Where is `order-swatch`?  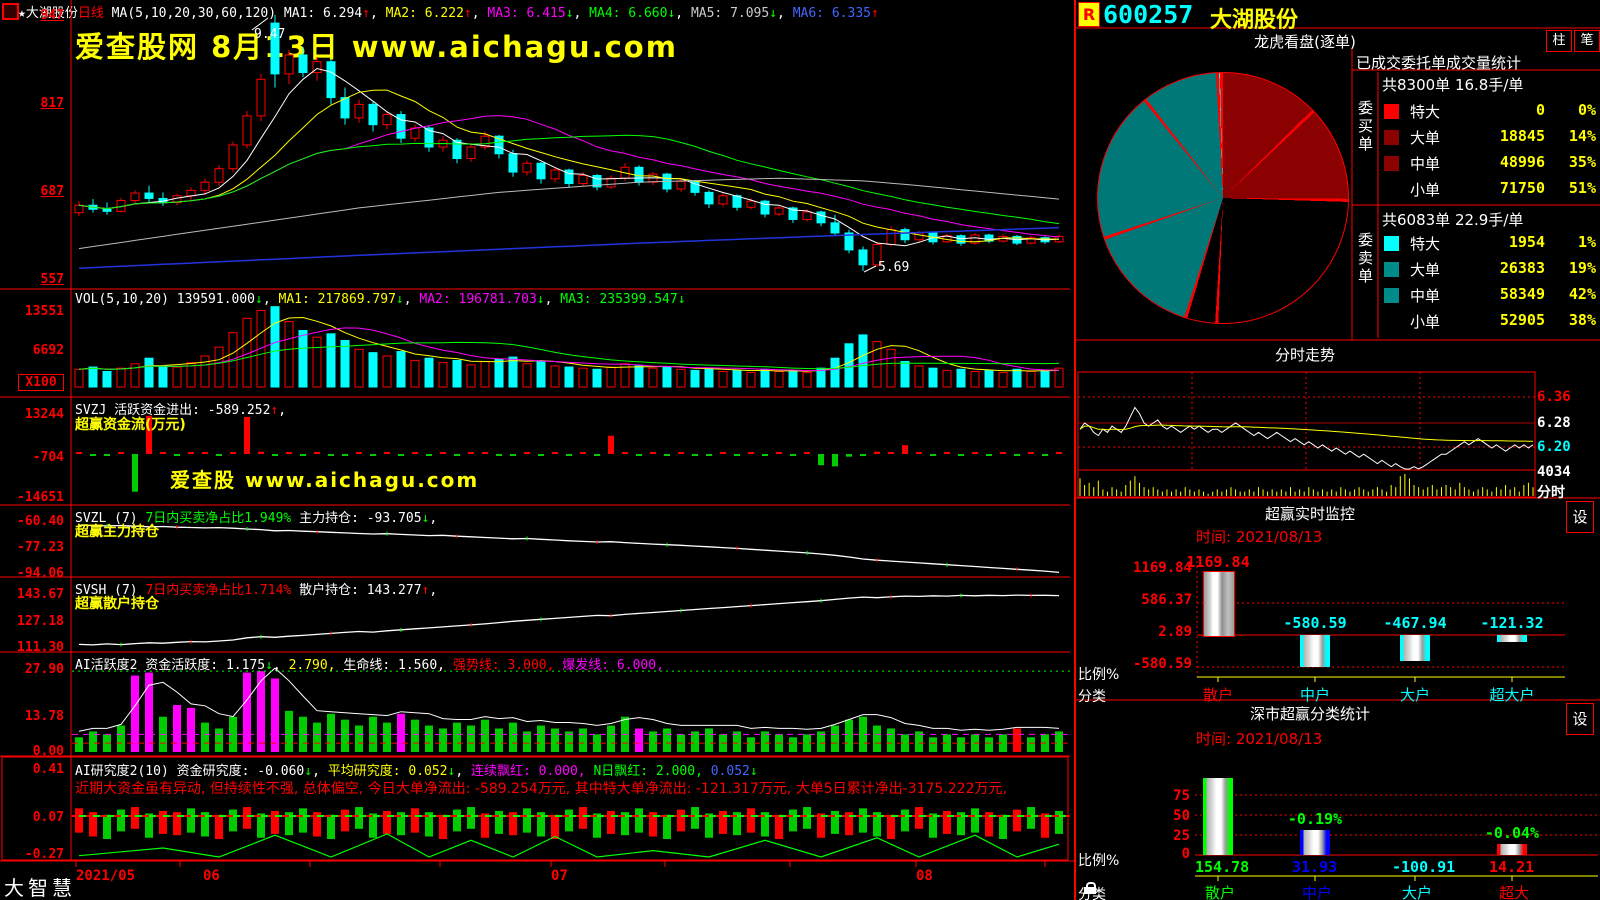 order-swatch is located at coordinates (1391, 137).